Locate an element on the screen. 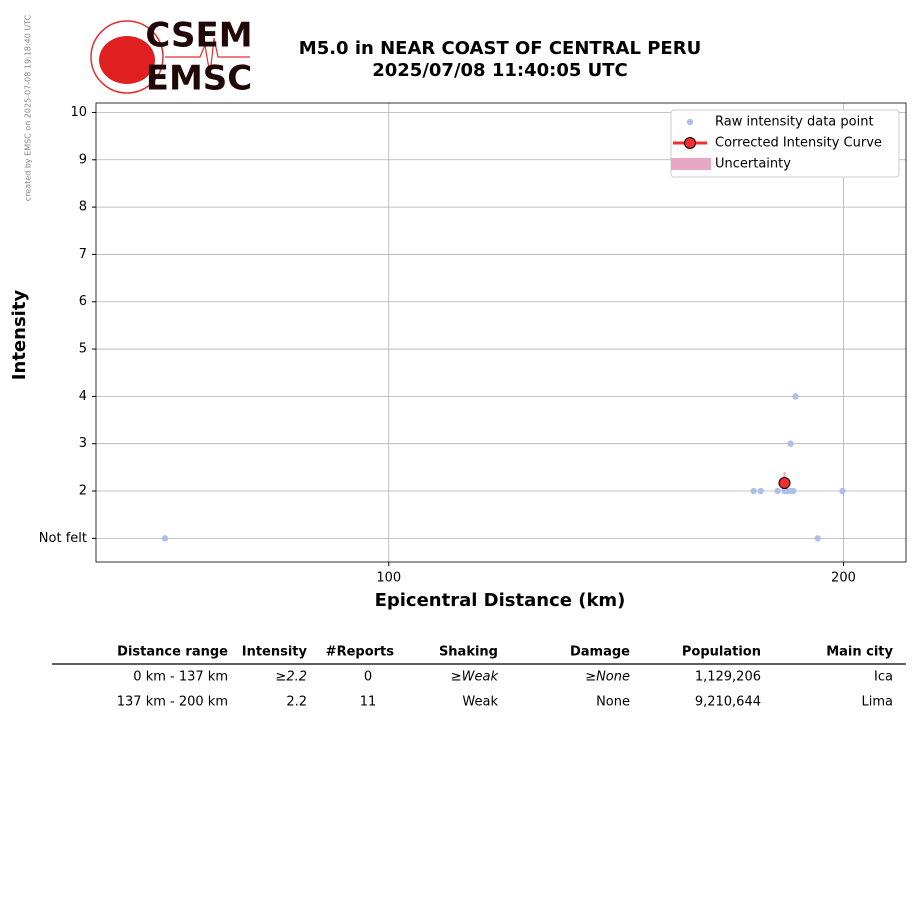  y-tick-label: 5 is located at coordinates (83, 349).